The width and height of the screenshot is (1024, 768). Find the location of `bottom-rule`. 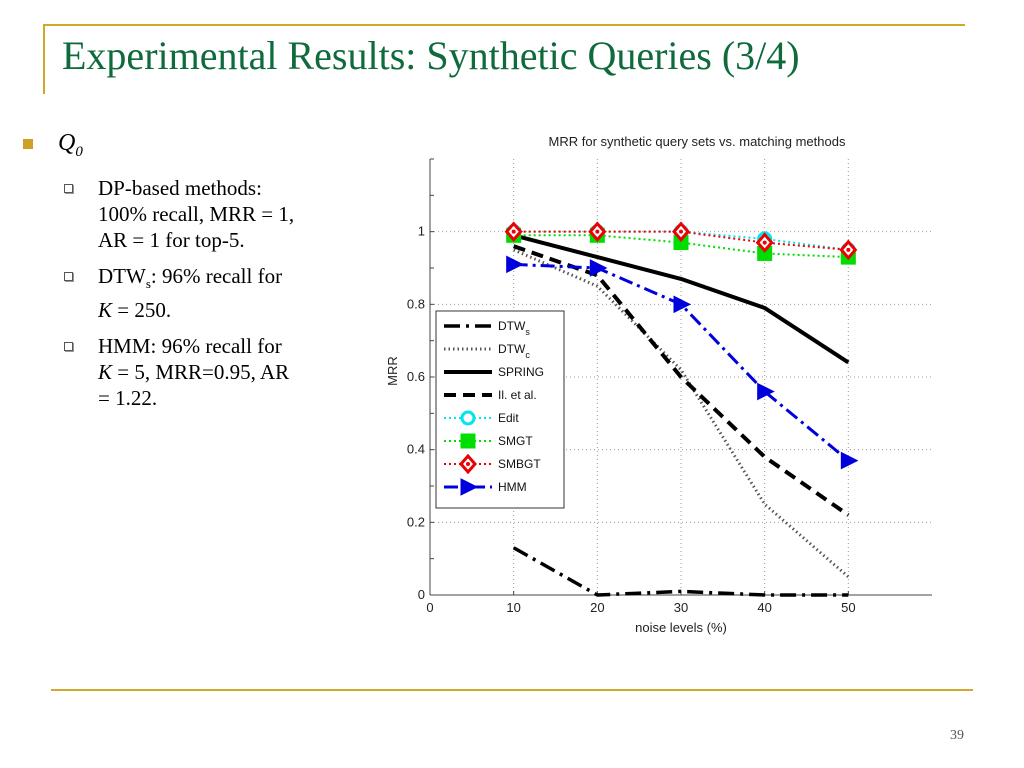

bottom-rule is located at coordinates (512, 690).